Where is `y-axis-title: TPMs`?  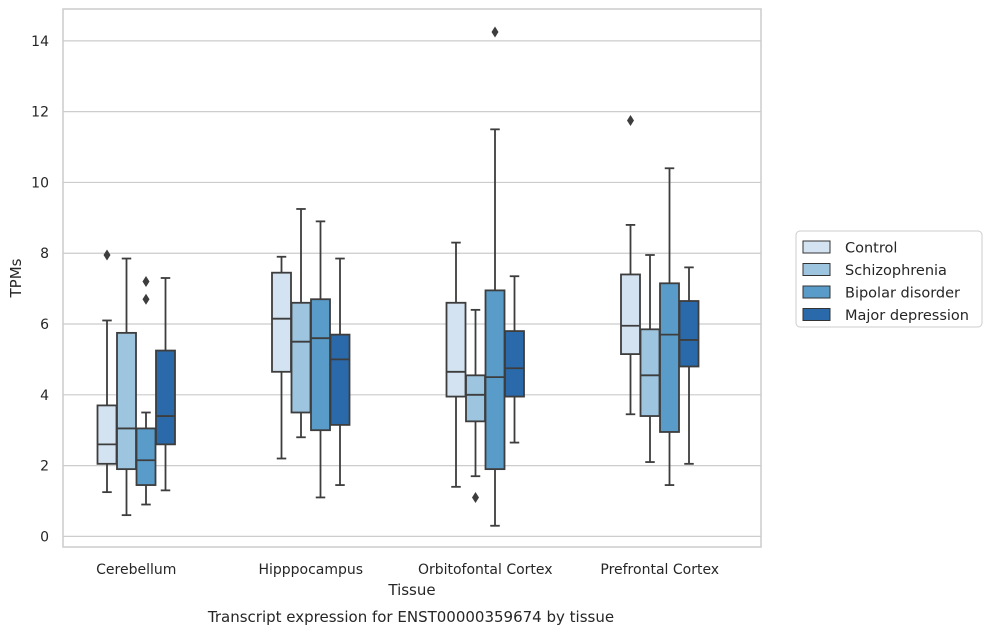
y-axis-title: TPMs is located at coordinates (16, 278).